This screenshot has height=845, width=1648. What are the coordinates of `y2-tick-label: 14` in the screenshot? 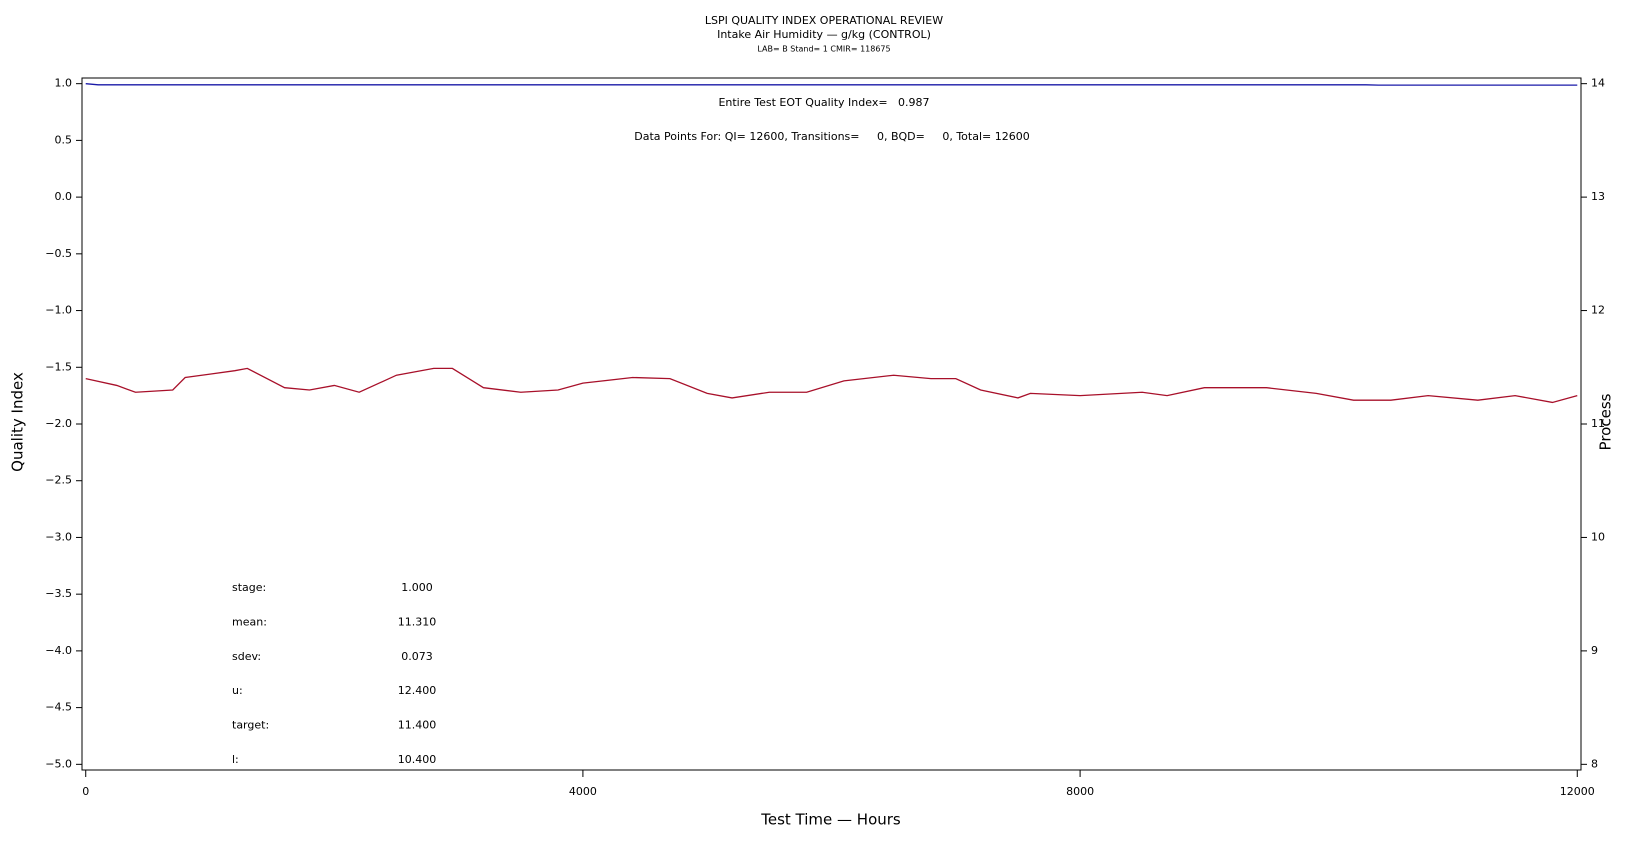 It's located at (1598, 83).